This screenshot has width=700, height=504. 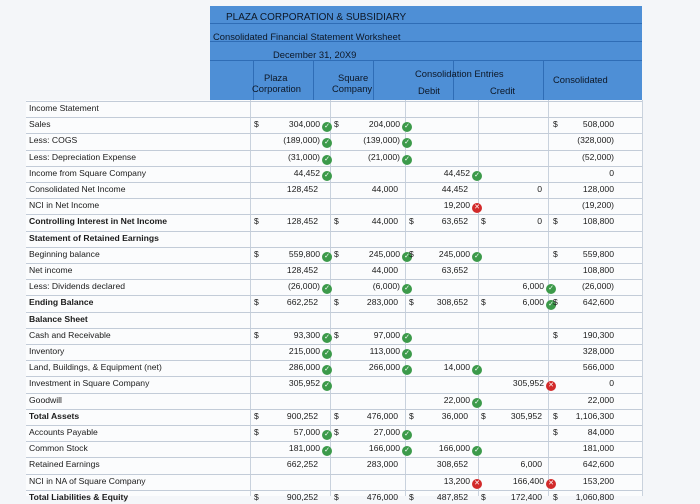 I want to click on cons-value: 181,000, so click(x=598, y=448).